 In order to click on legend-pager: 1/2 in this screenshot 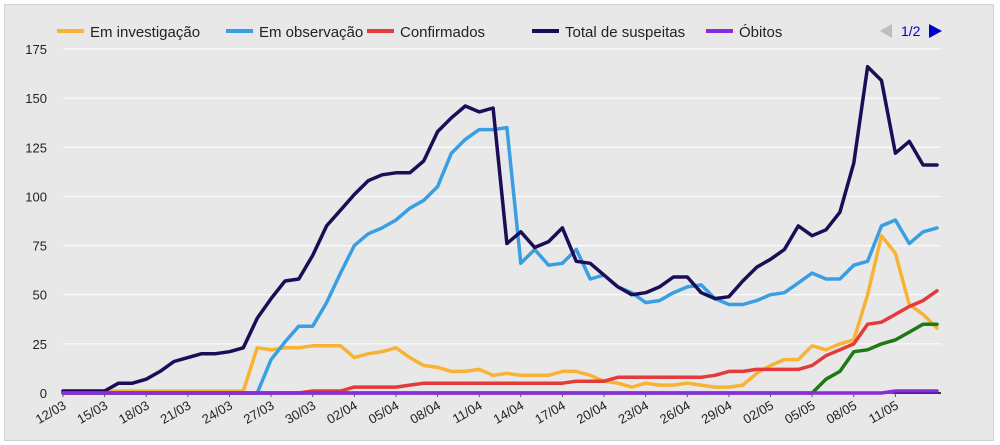, I will do `click(911, 31)`.